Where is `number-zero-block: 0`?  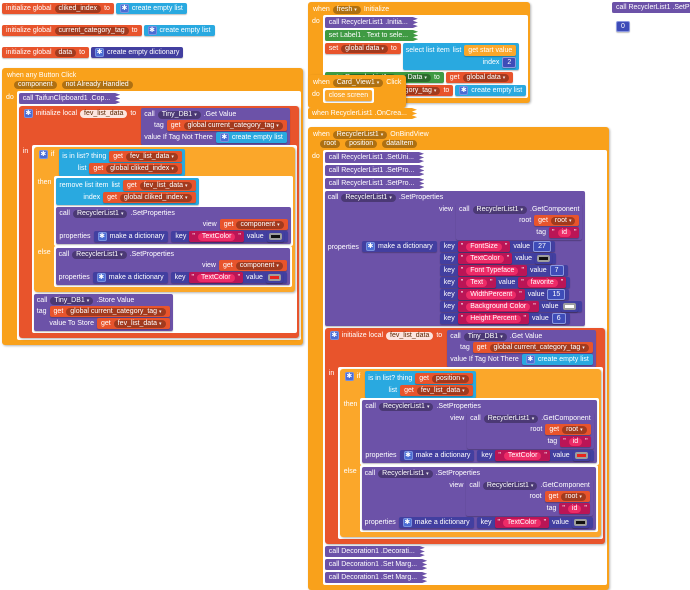 number-zero-block: 0 is located at coordinates (623, 26).